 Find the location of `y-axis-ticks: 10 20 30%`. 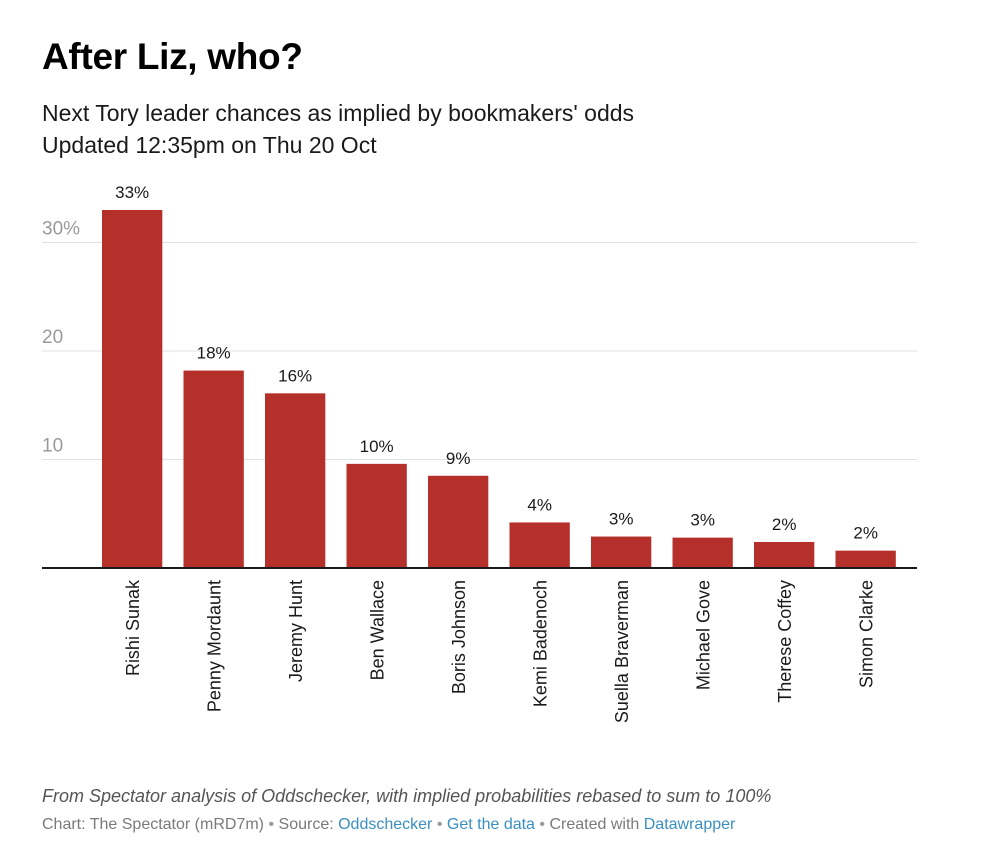

y-axis-ticks: 10 20 30% is located at coordinates (61, 338).